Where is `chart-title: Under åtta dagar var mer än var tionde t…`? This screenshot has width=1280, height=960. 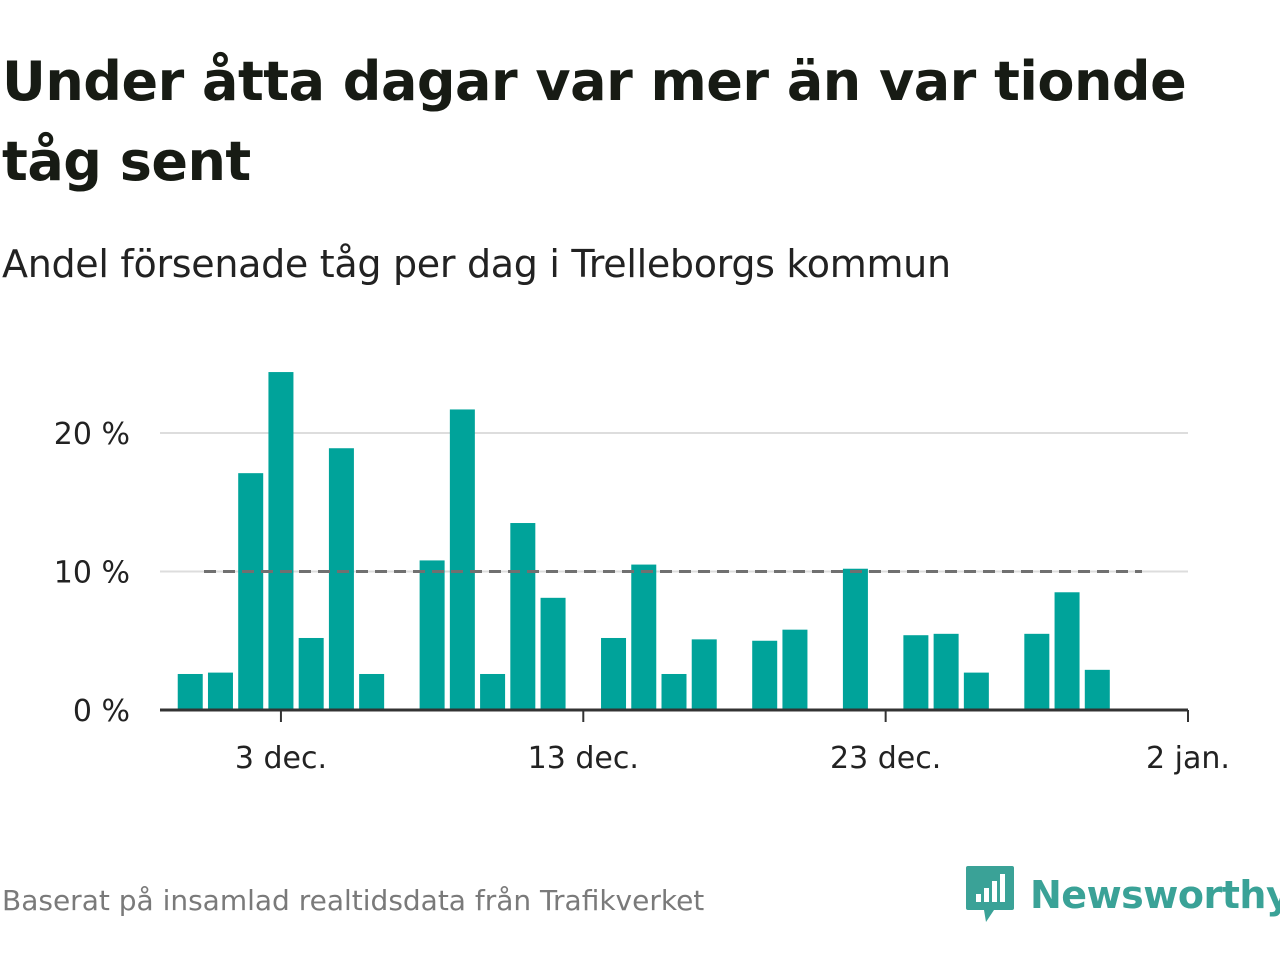 chart-title: Under åtta dagar var mer än var tionde t… is located at coordinates (594, 121).